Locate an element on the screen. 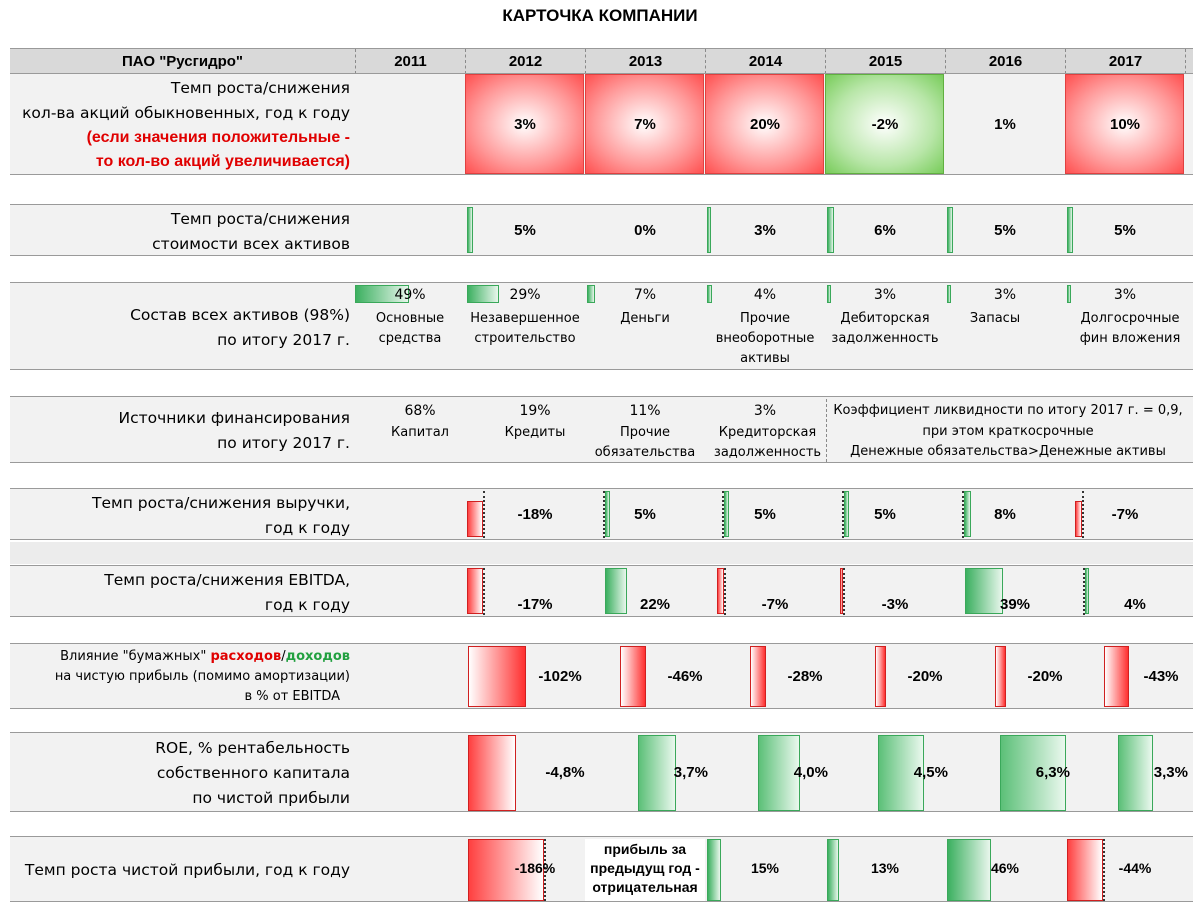 This screenshot has width=1200, height=909. header-year-2013: 2013 is located at coordinates (645, 61).